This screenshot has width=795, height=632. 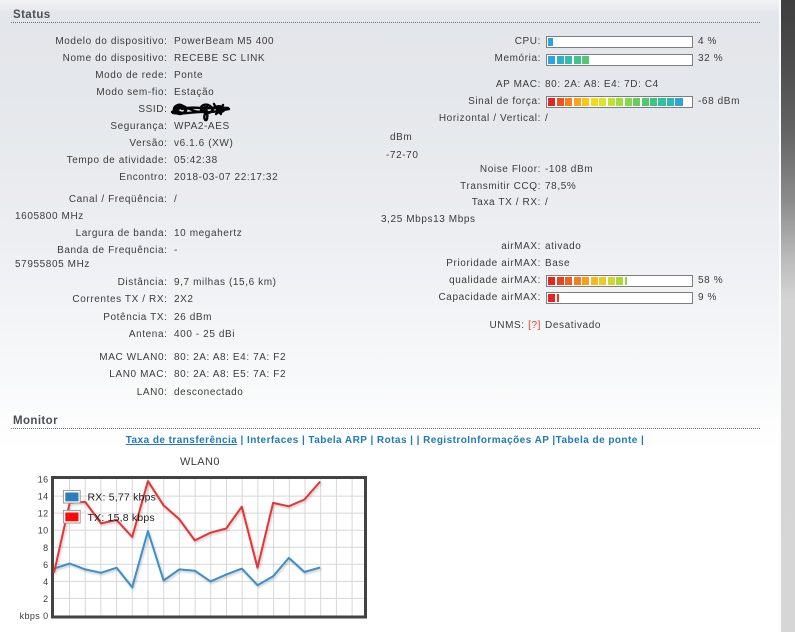 What do you see at coordinates (43, 514) in the screenshot?
I see `svg-text: 12` at bounding box center [43, 514].